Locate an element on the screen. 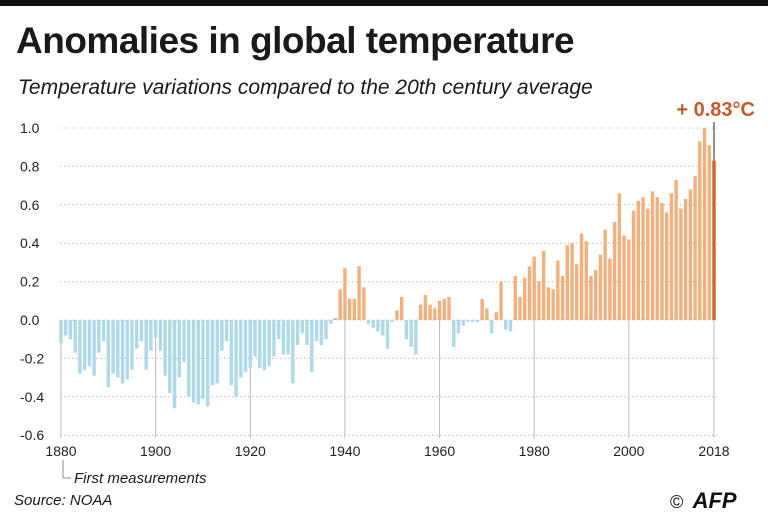 This screenshot has height=524, width=768. bar-1900 is located at coordinates (155, 329).